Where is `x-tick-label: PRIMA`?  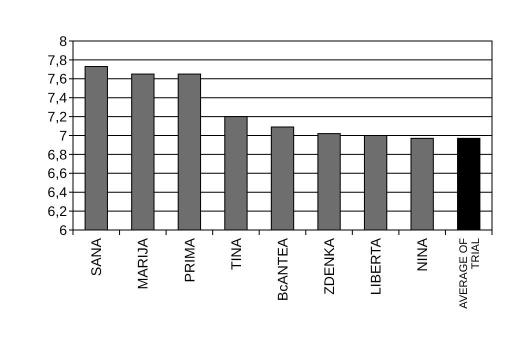 x-tick-label: PRIMA is located at coordinates (189, 259).